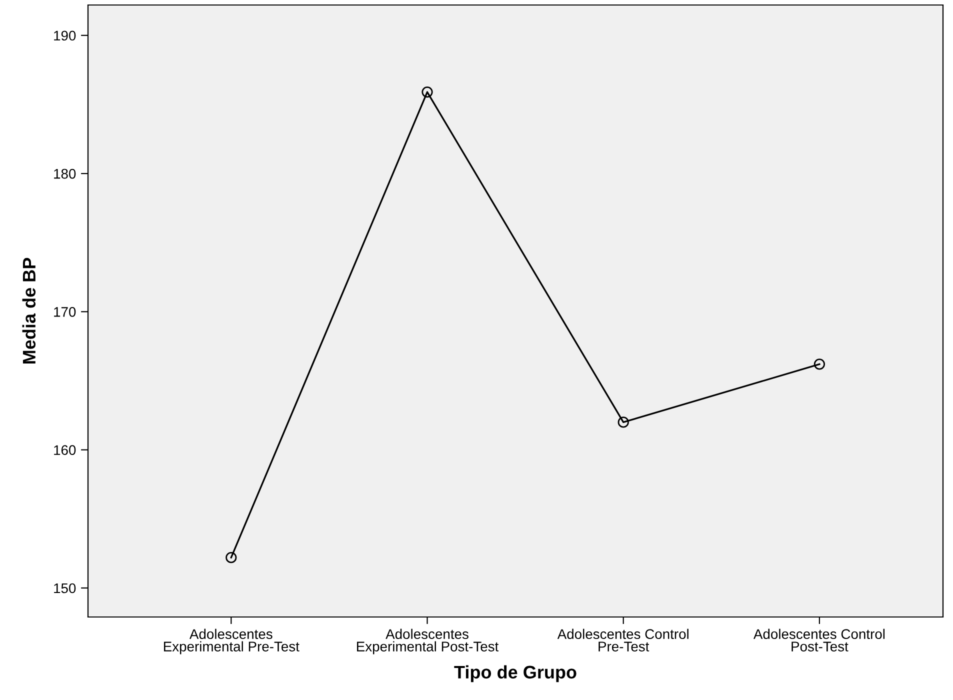 This screenshot has width=953, height=700. Describe the element at coordinates (29, 311) in the screenshot. I see `y-axis-title: Media de BP` at that location.